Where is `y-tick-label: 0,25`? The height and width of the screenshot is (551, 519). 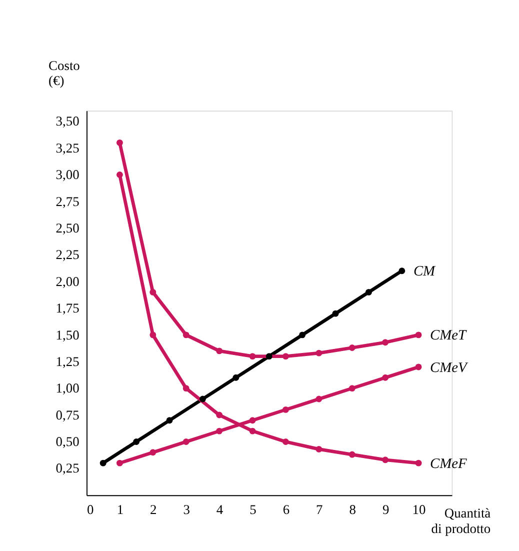 y-tick-label: 0,25 is located at coordinates (68, 468).